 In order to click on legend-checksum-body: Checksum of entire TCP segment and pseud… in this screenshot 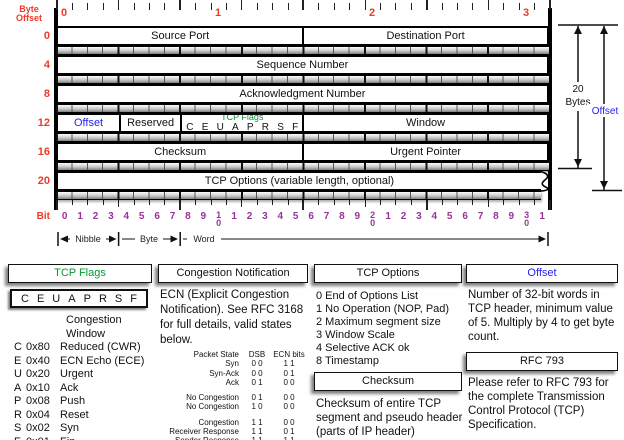, I will do `click(389, 418)`.